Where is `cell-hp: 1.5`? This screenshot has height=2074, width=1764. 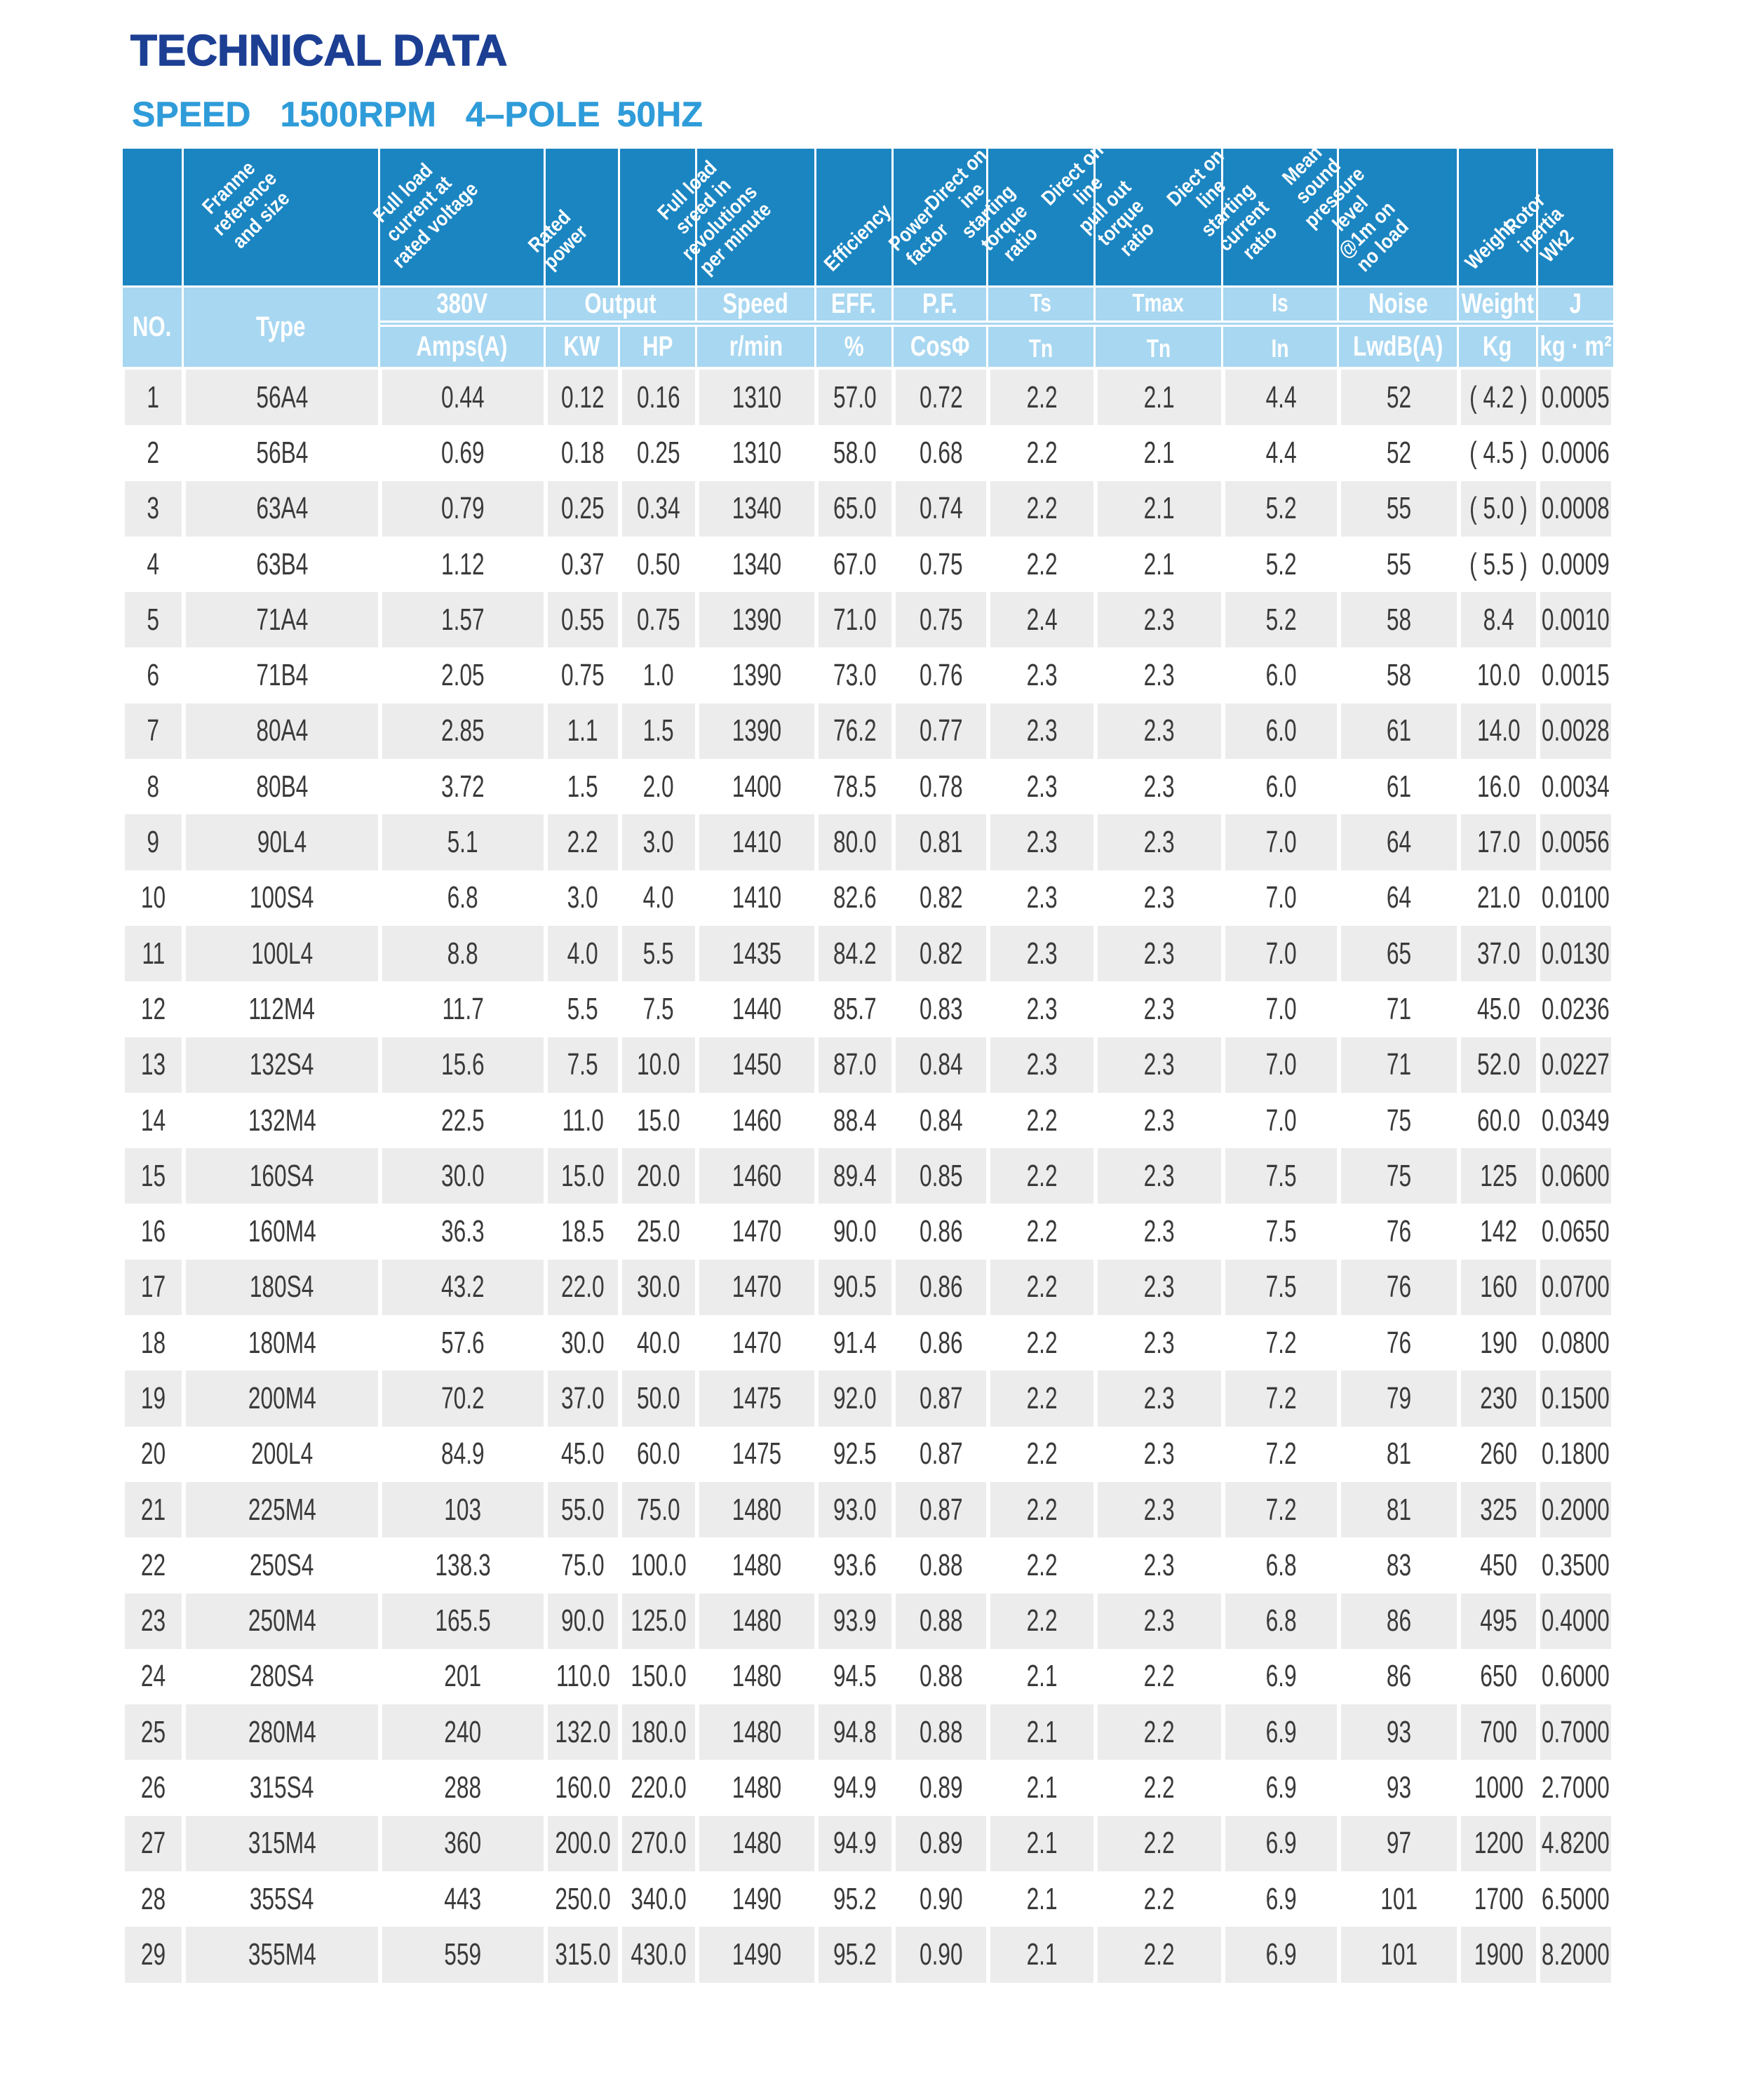
cell-hp: 1.5 is located at coordinates (658, 731).